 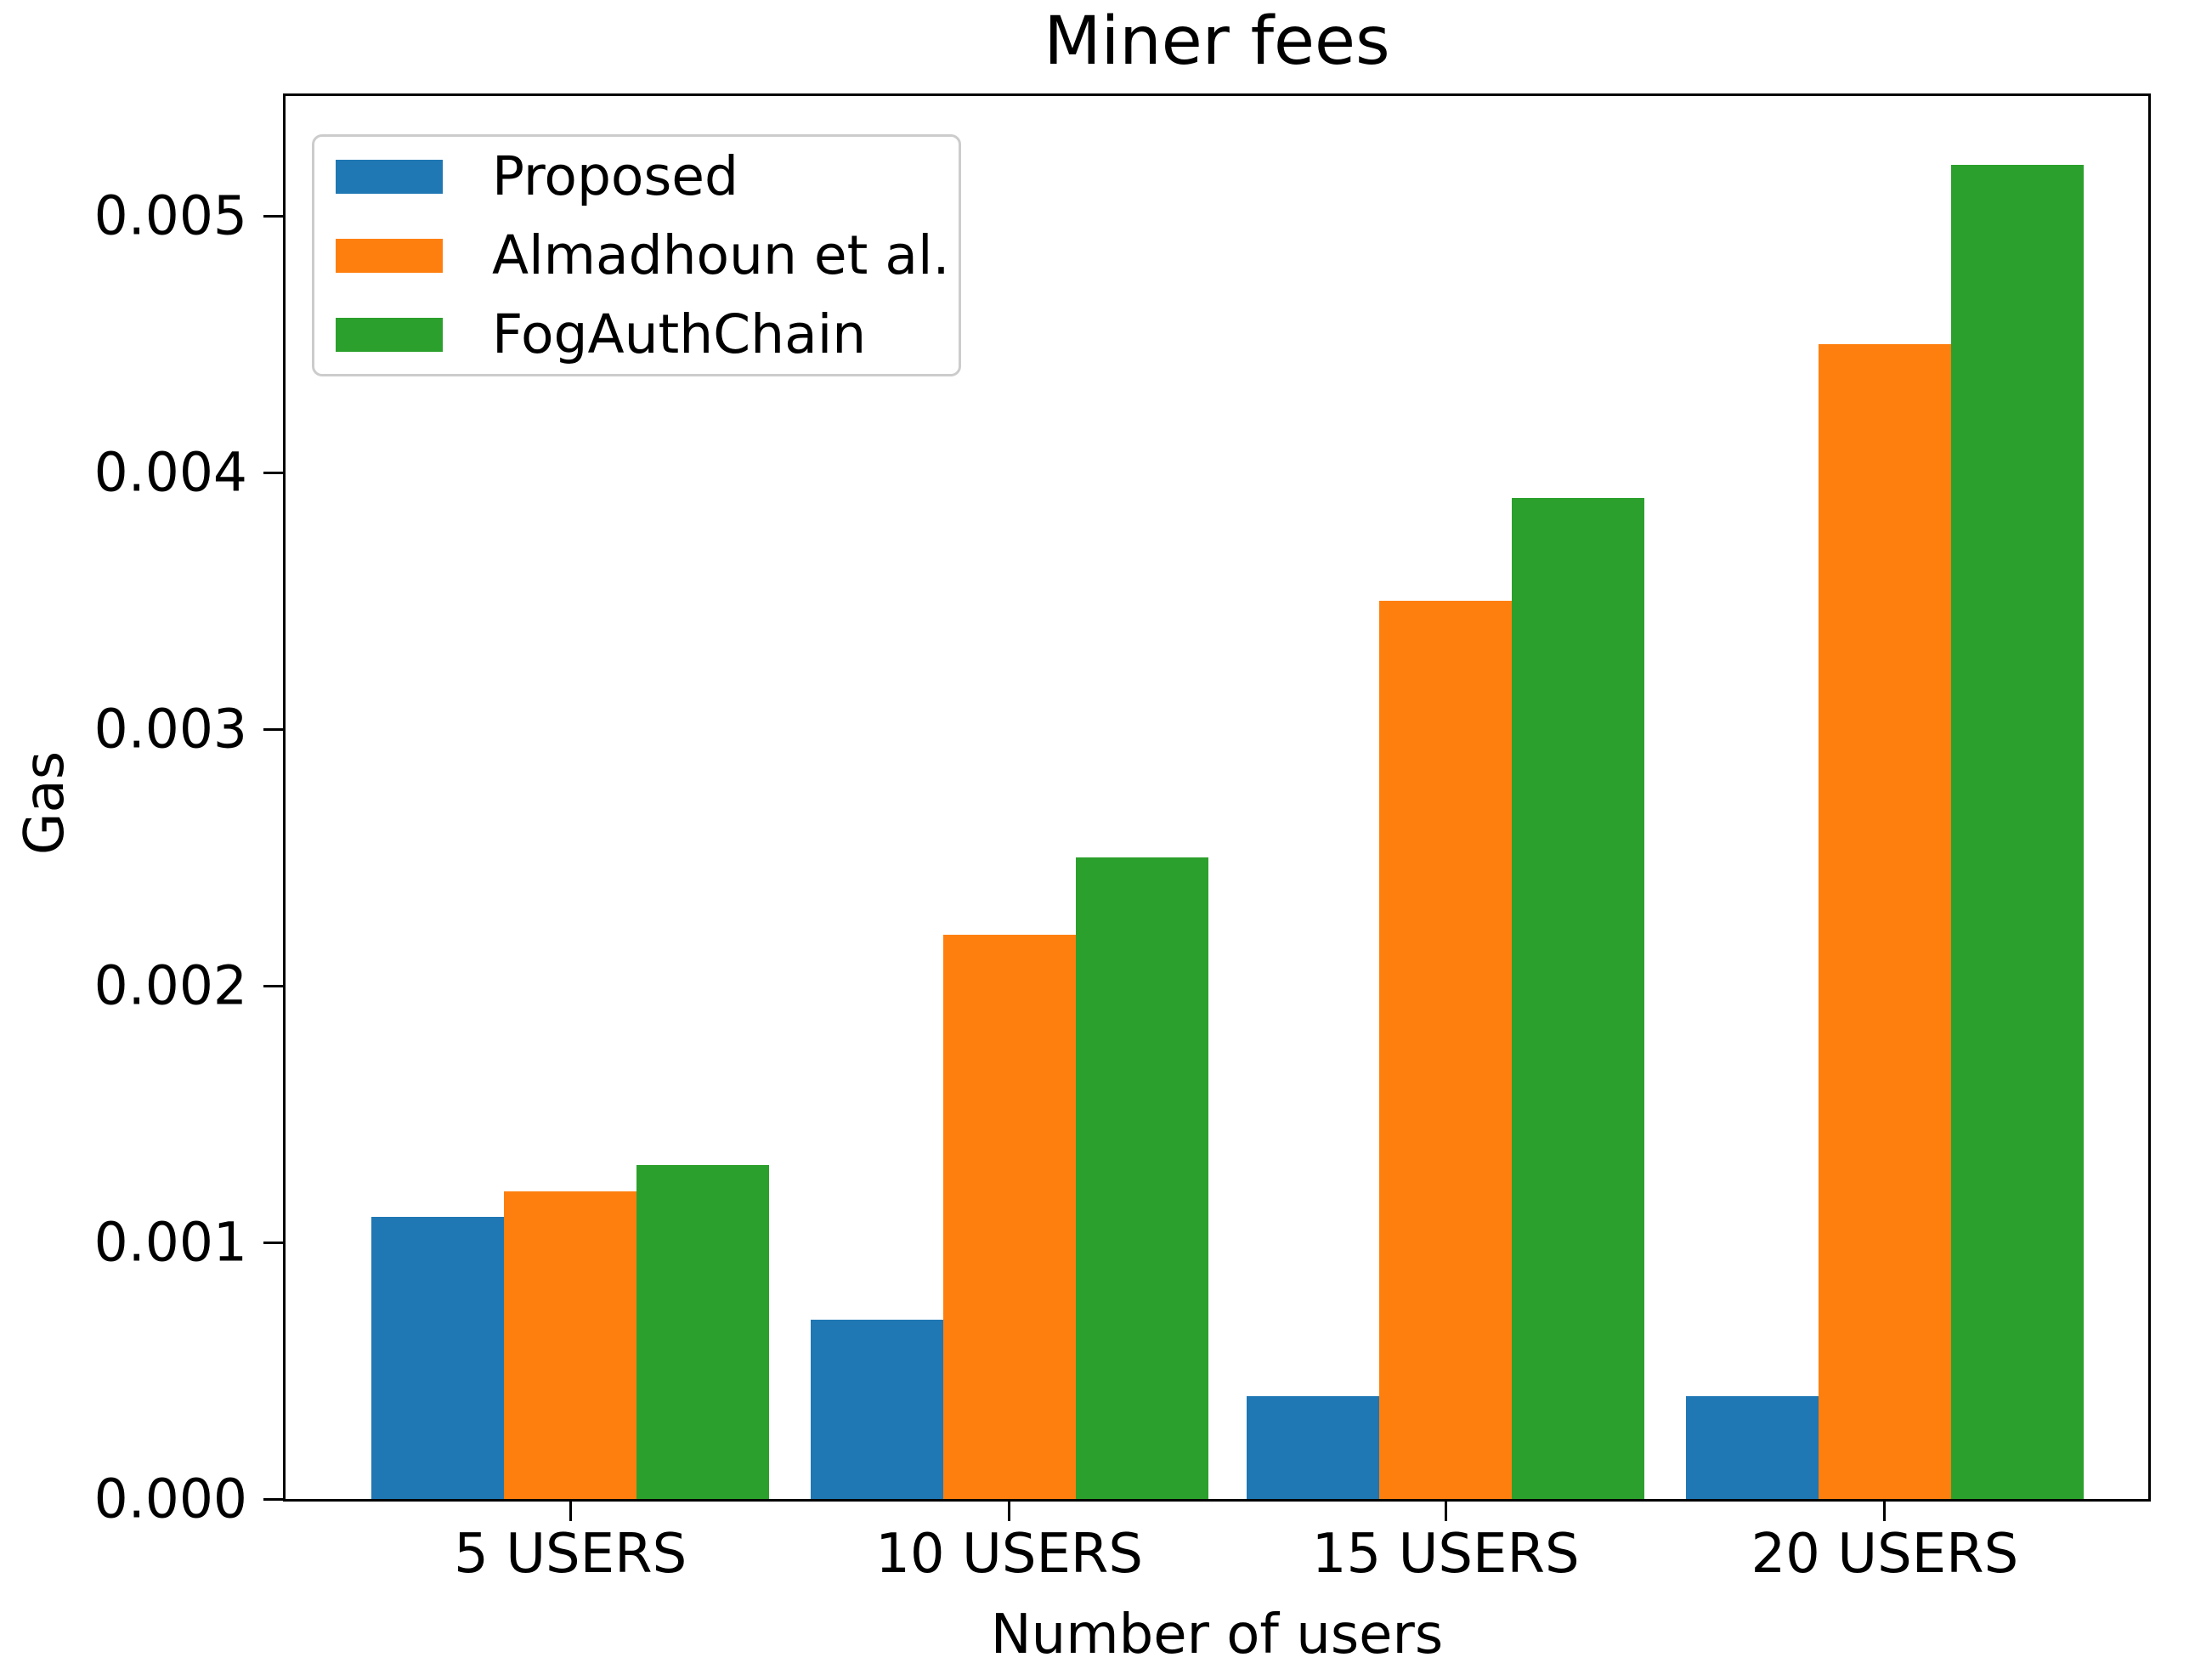 I want to click on x-tick-label-5-users: 5 USERS, so click(x=570, y=1554).